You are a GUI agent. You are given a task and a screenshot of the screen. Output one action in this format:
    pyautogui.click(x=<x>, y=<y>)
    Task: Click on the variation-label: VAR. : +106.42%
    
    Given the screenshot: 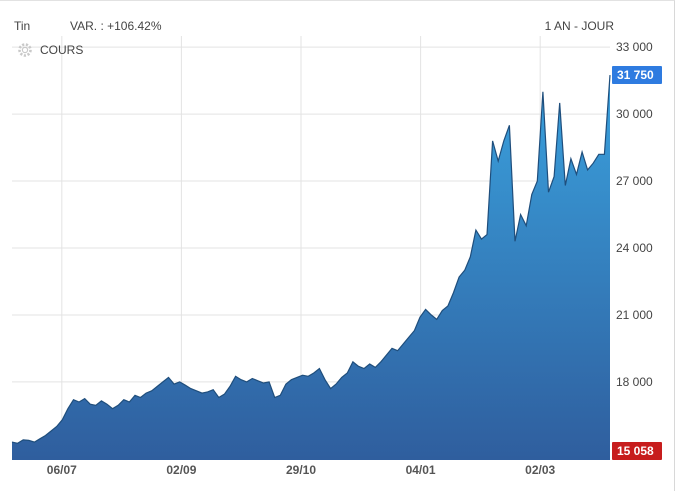 What is the action you would take?
    pyautogui.click(x=116, y=26)
    